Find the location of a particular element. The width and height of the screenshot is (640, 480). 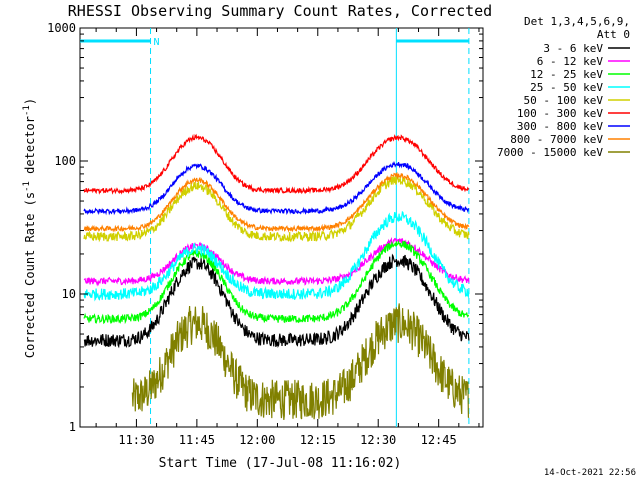

x-tick-label: 12:15 is located at coordinates (318, 440).